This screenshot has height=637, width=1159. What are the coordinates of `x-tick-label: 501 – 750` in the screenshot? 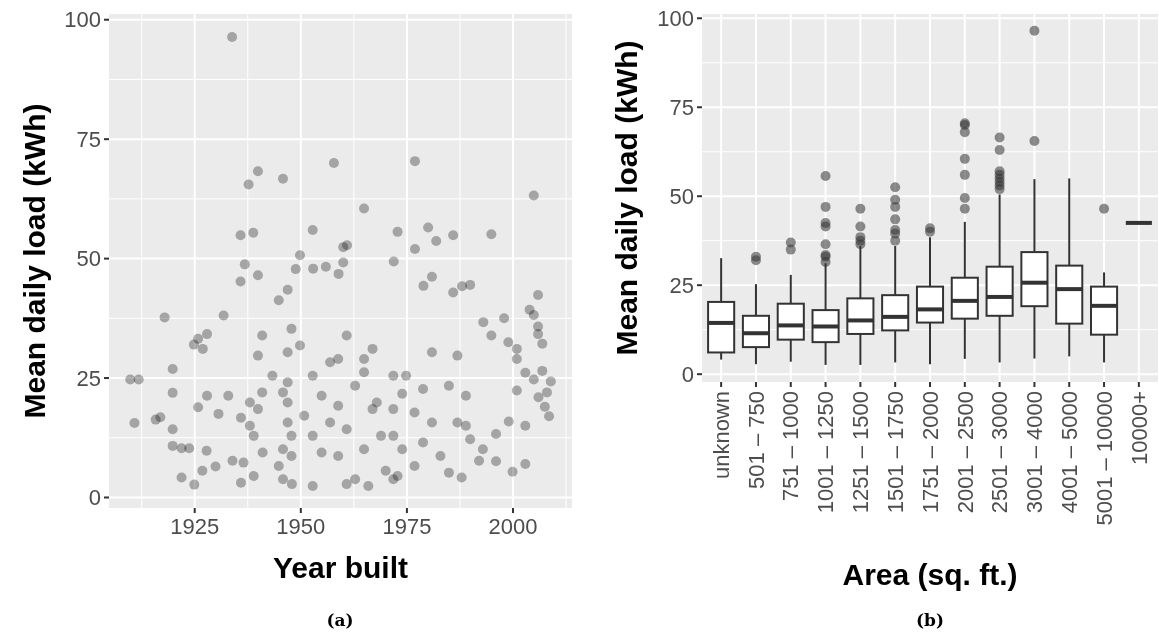 It's located at (756, 440).